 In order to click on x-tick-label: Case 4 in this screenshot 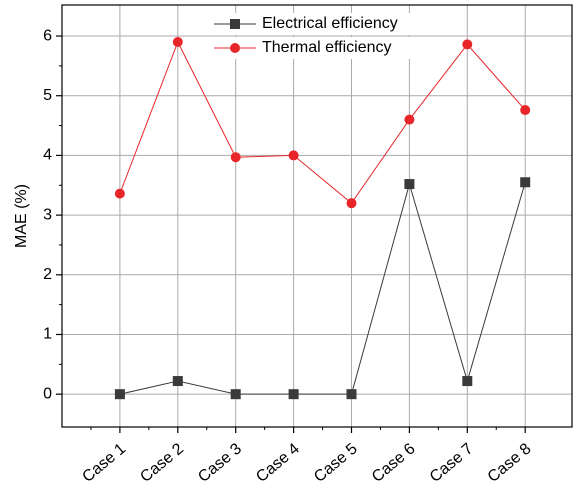, I will do `click(278, 463)`.